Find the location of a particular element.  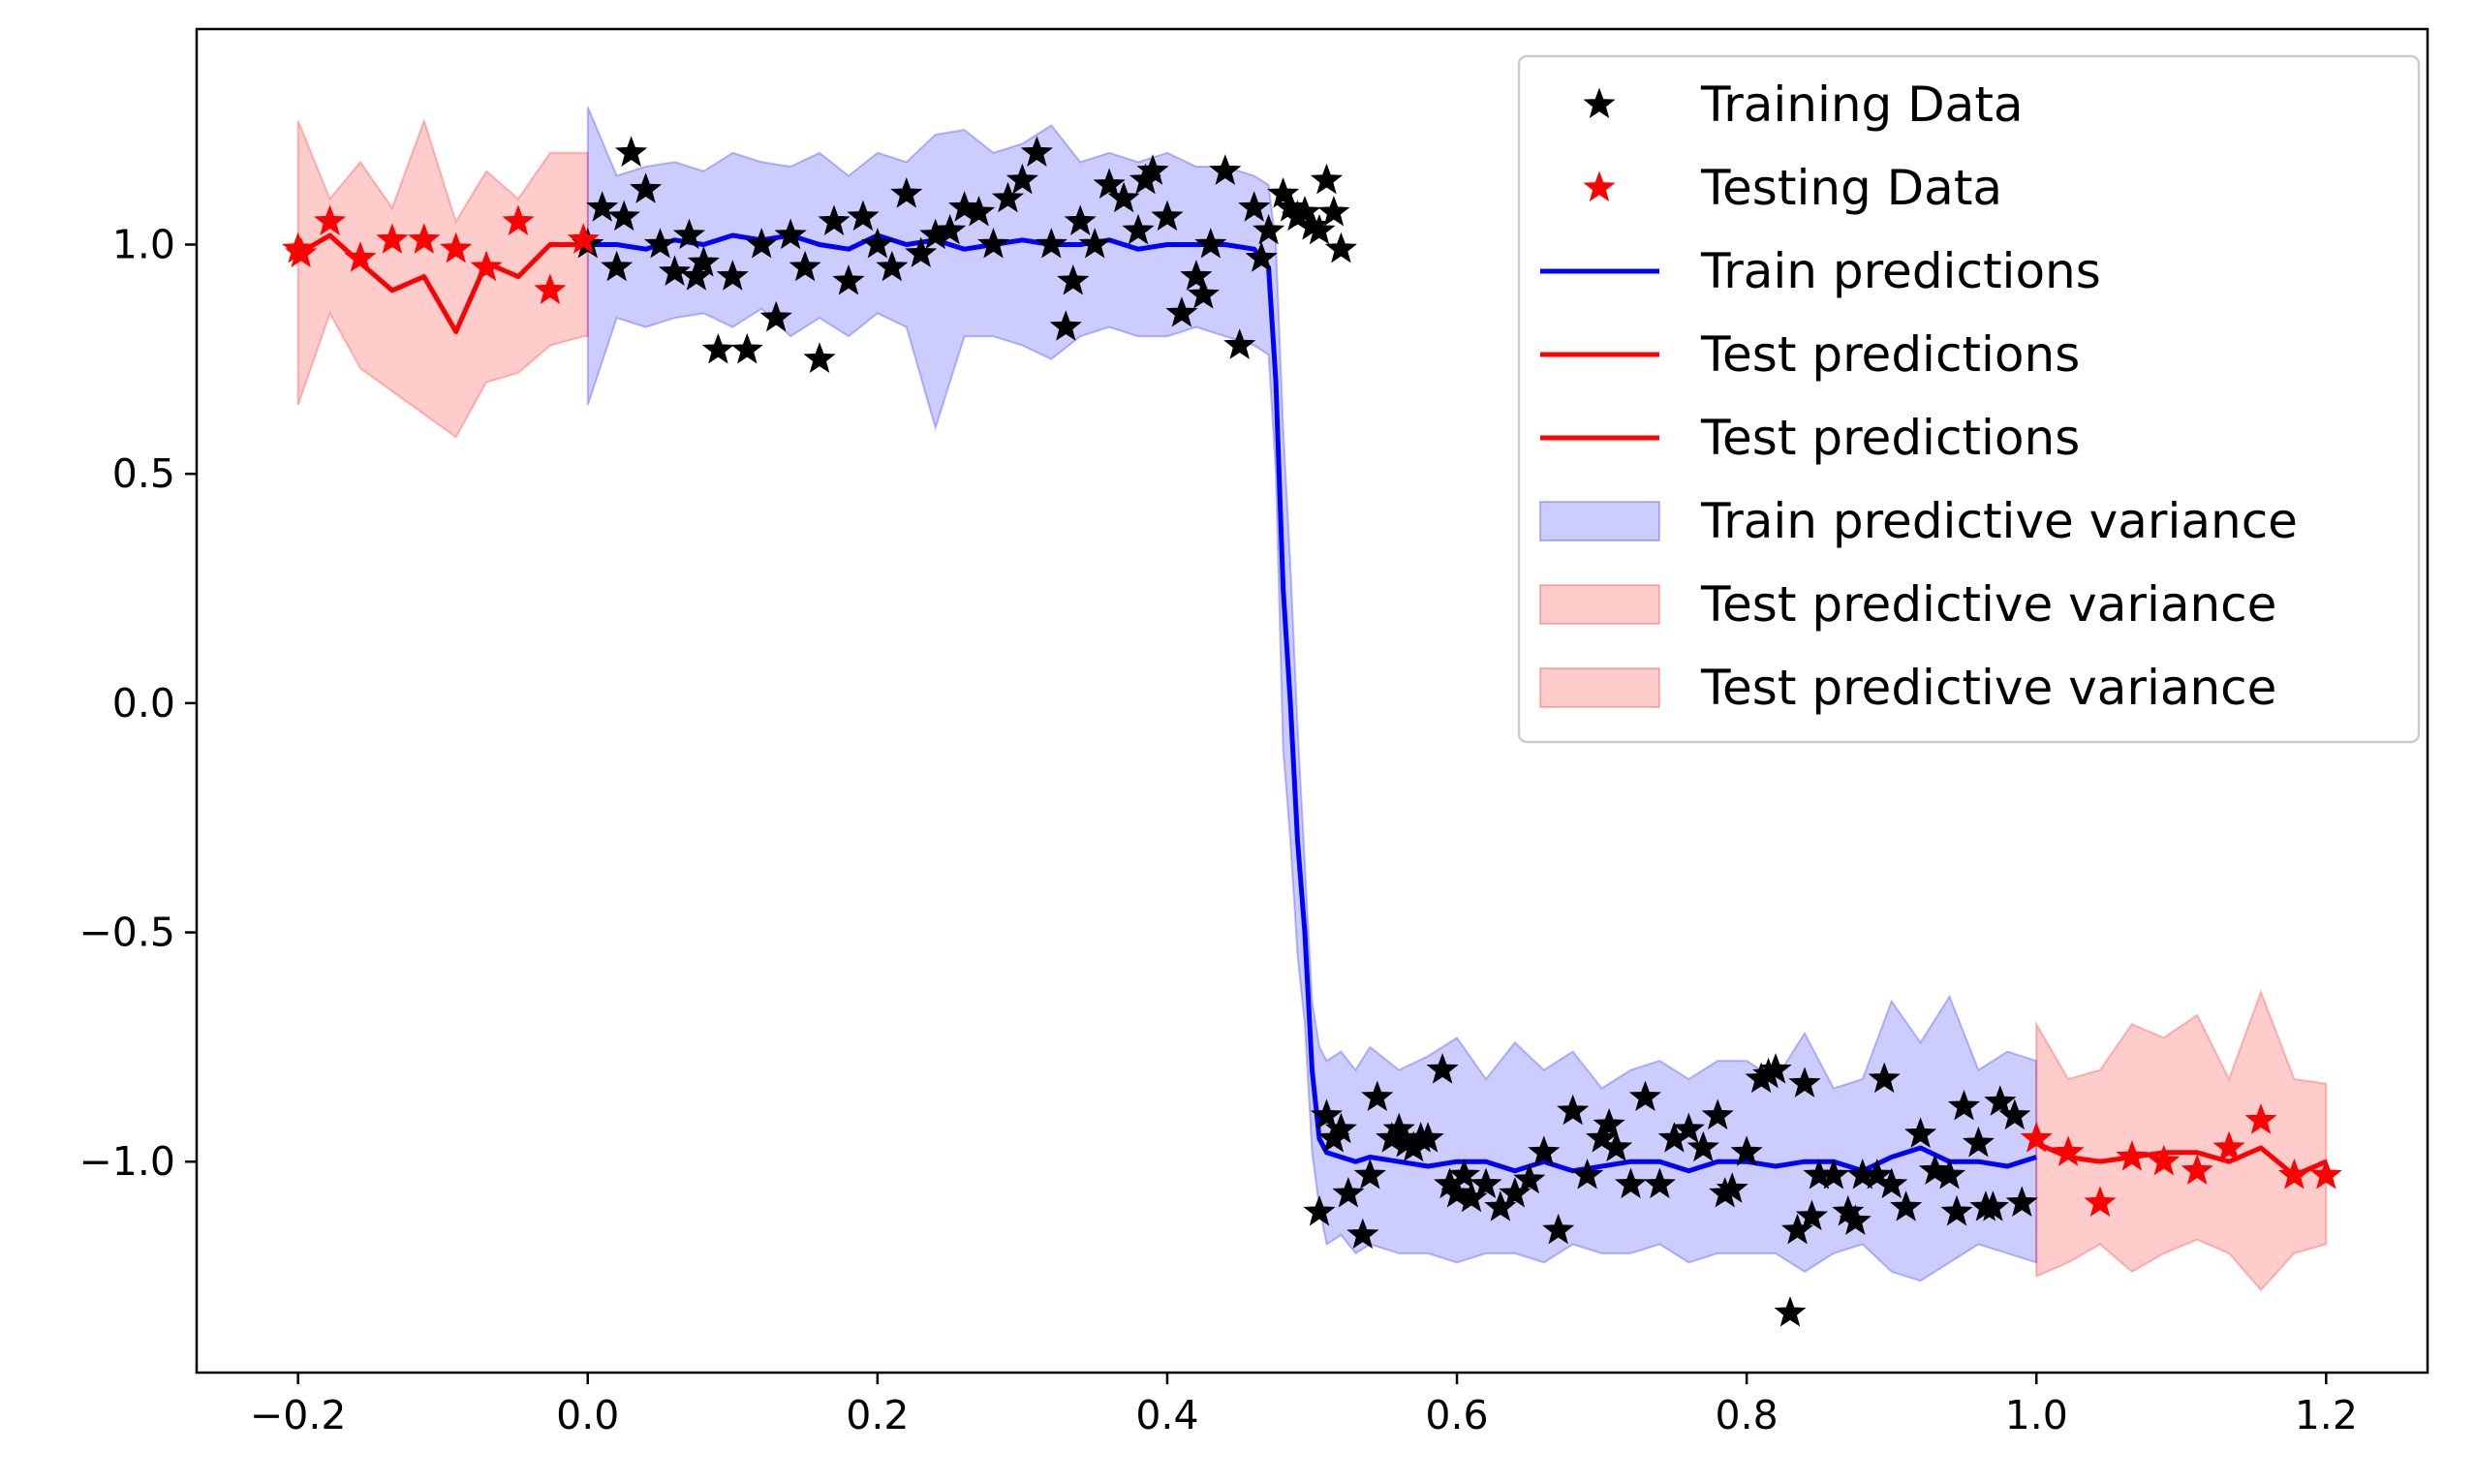

legend-label: Train predictive variance is located at coordinates (1999, 521).